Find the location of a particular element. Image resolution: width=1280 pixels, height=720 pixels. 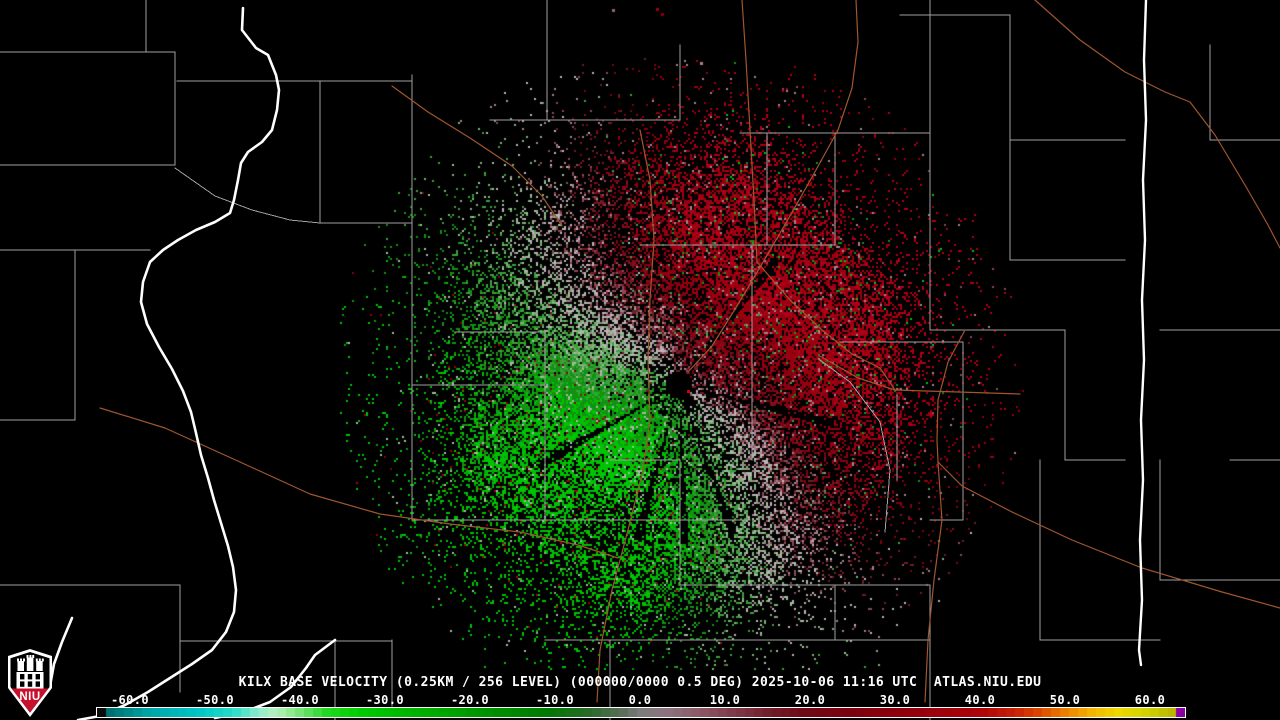

river-line is located at coordinates (61, 652).